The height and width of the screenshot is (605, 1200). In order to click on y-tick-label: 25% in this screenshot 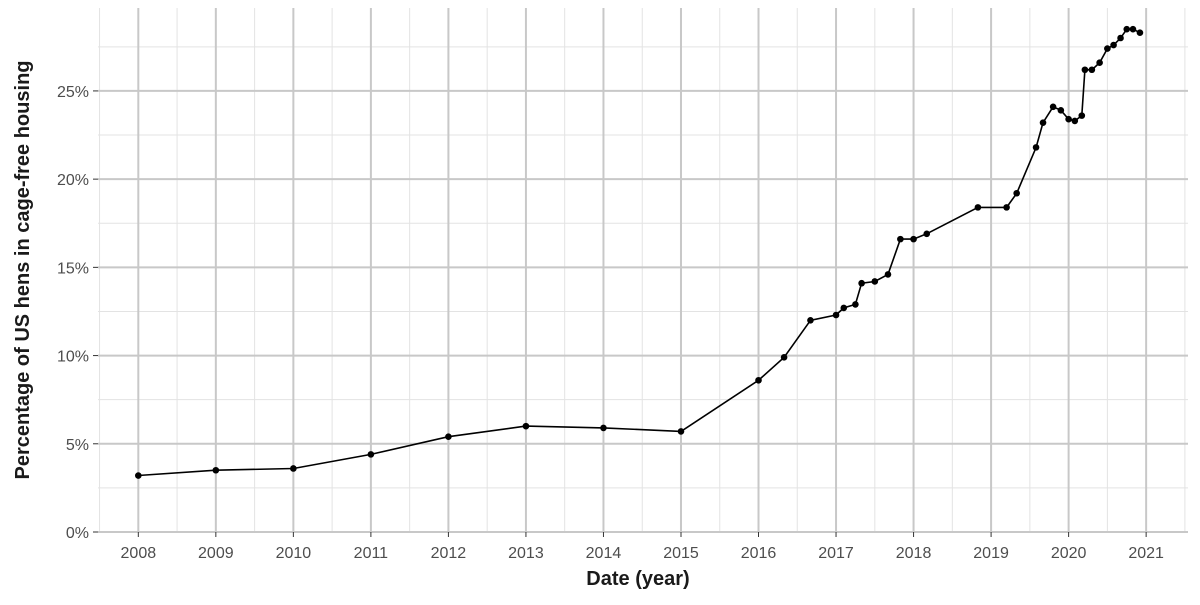, I will do `click(73, 92)`.